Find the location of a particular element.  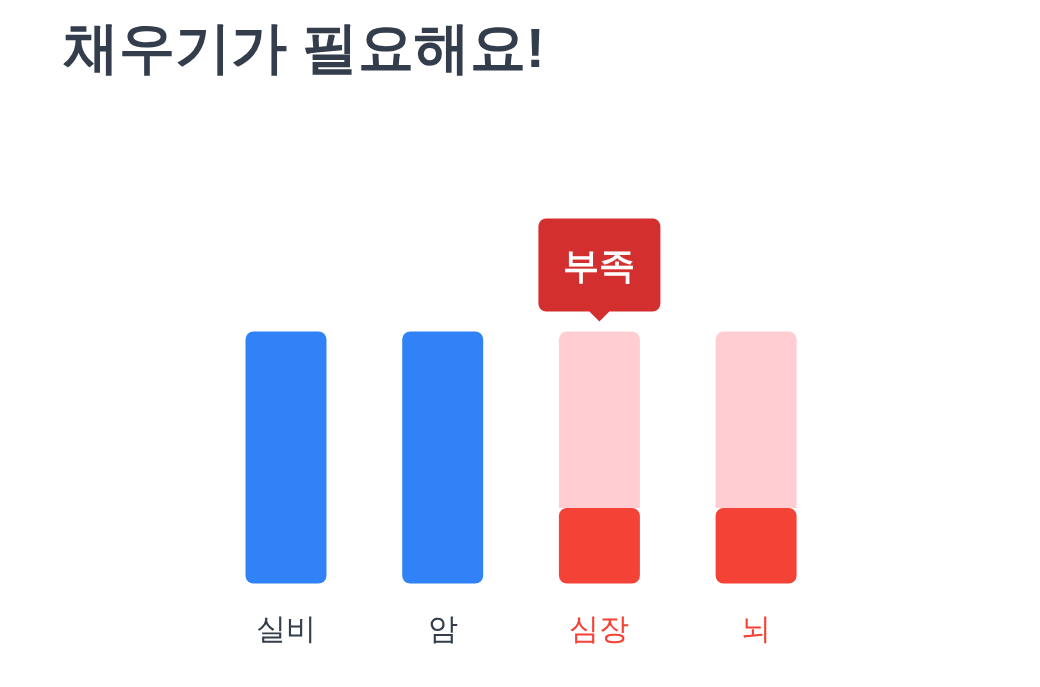

x-tick-label: 암 is located at coordinates (442, 628).